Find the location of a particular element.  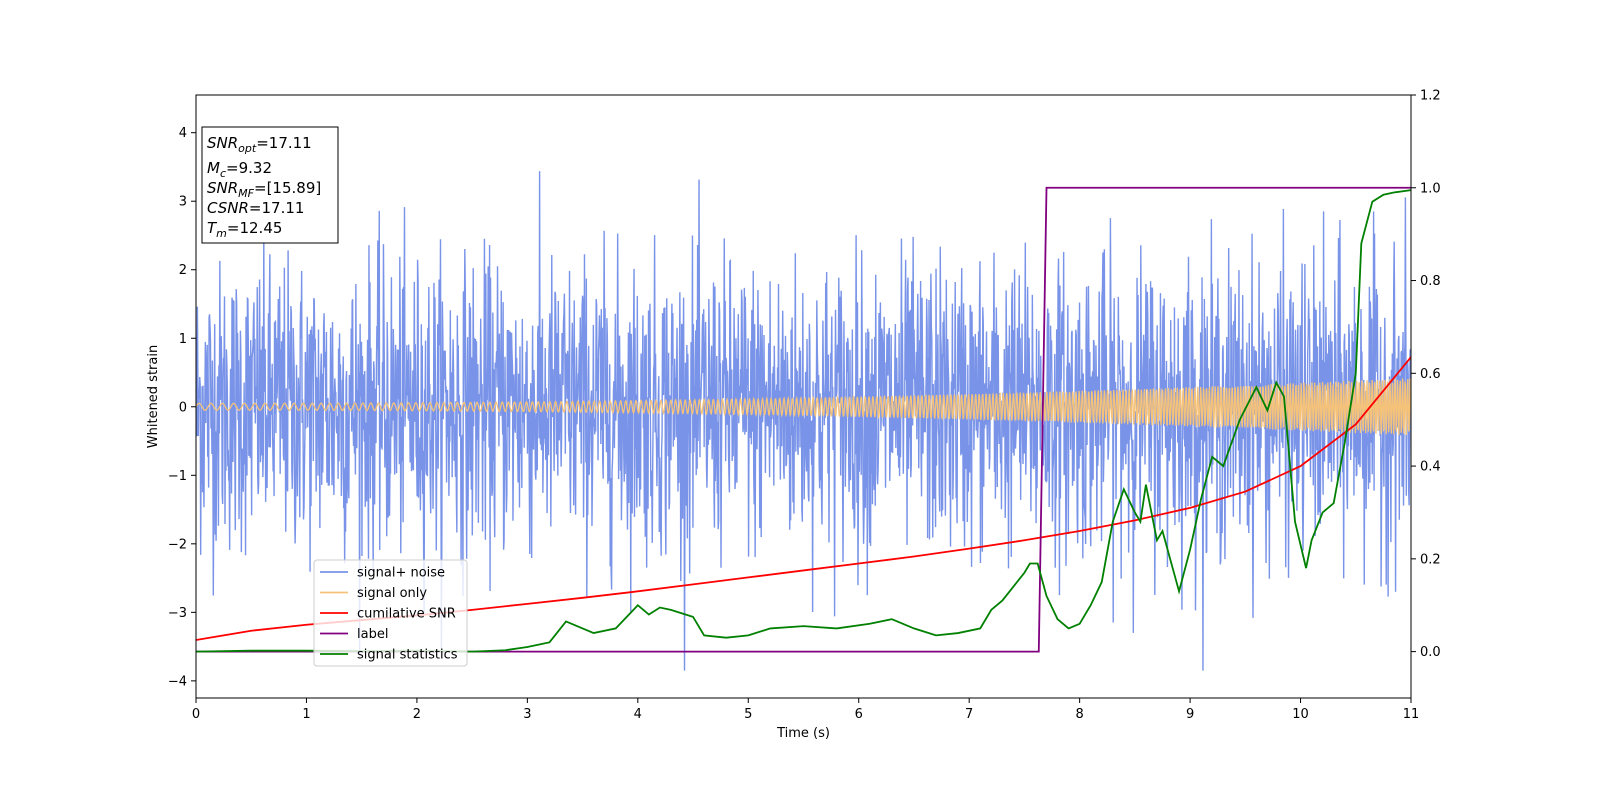

annotation-line: SNRopt=17.11 is located at coordinates (259, 144).